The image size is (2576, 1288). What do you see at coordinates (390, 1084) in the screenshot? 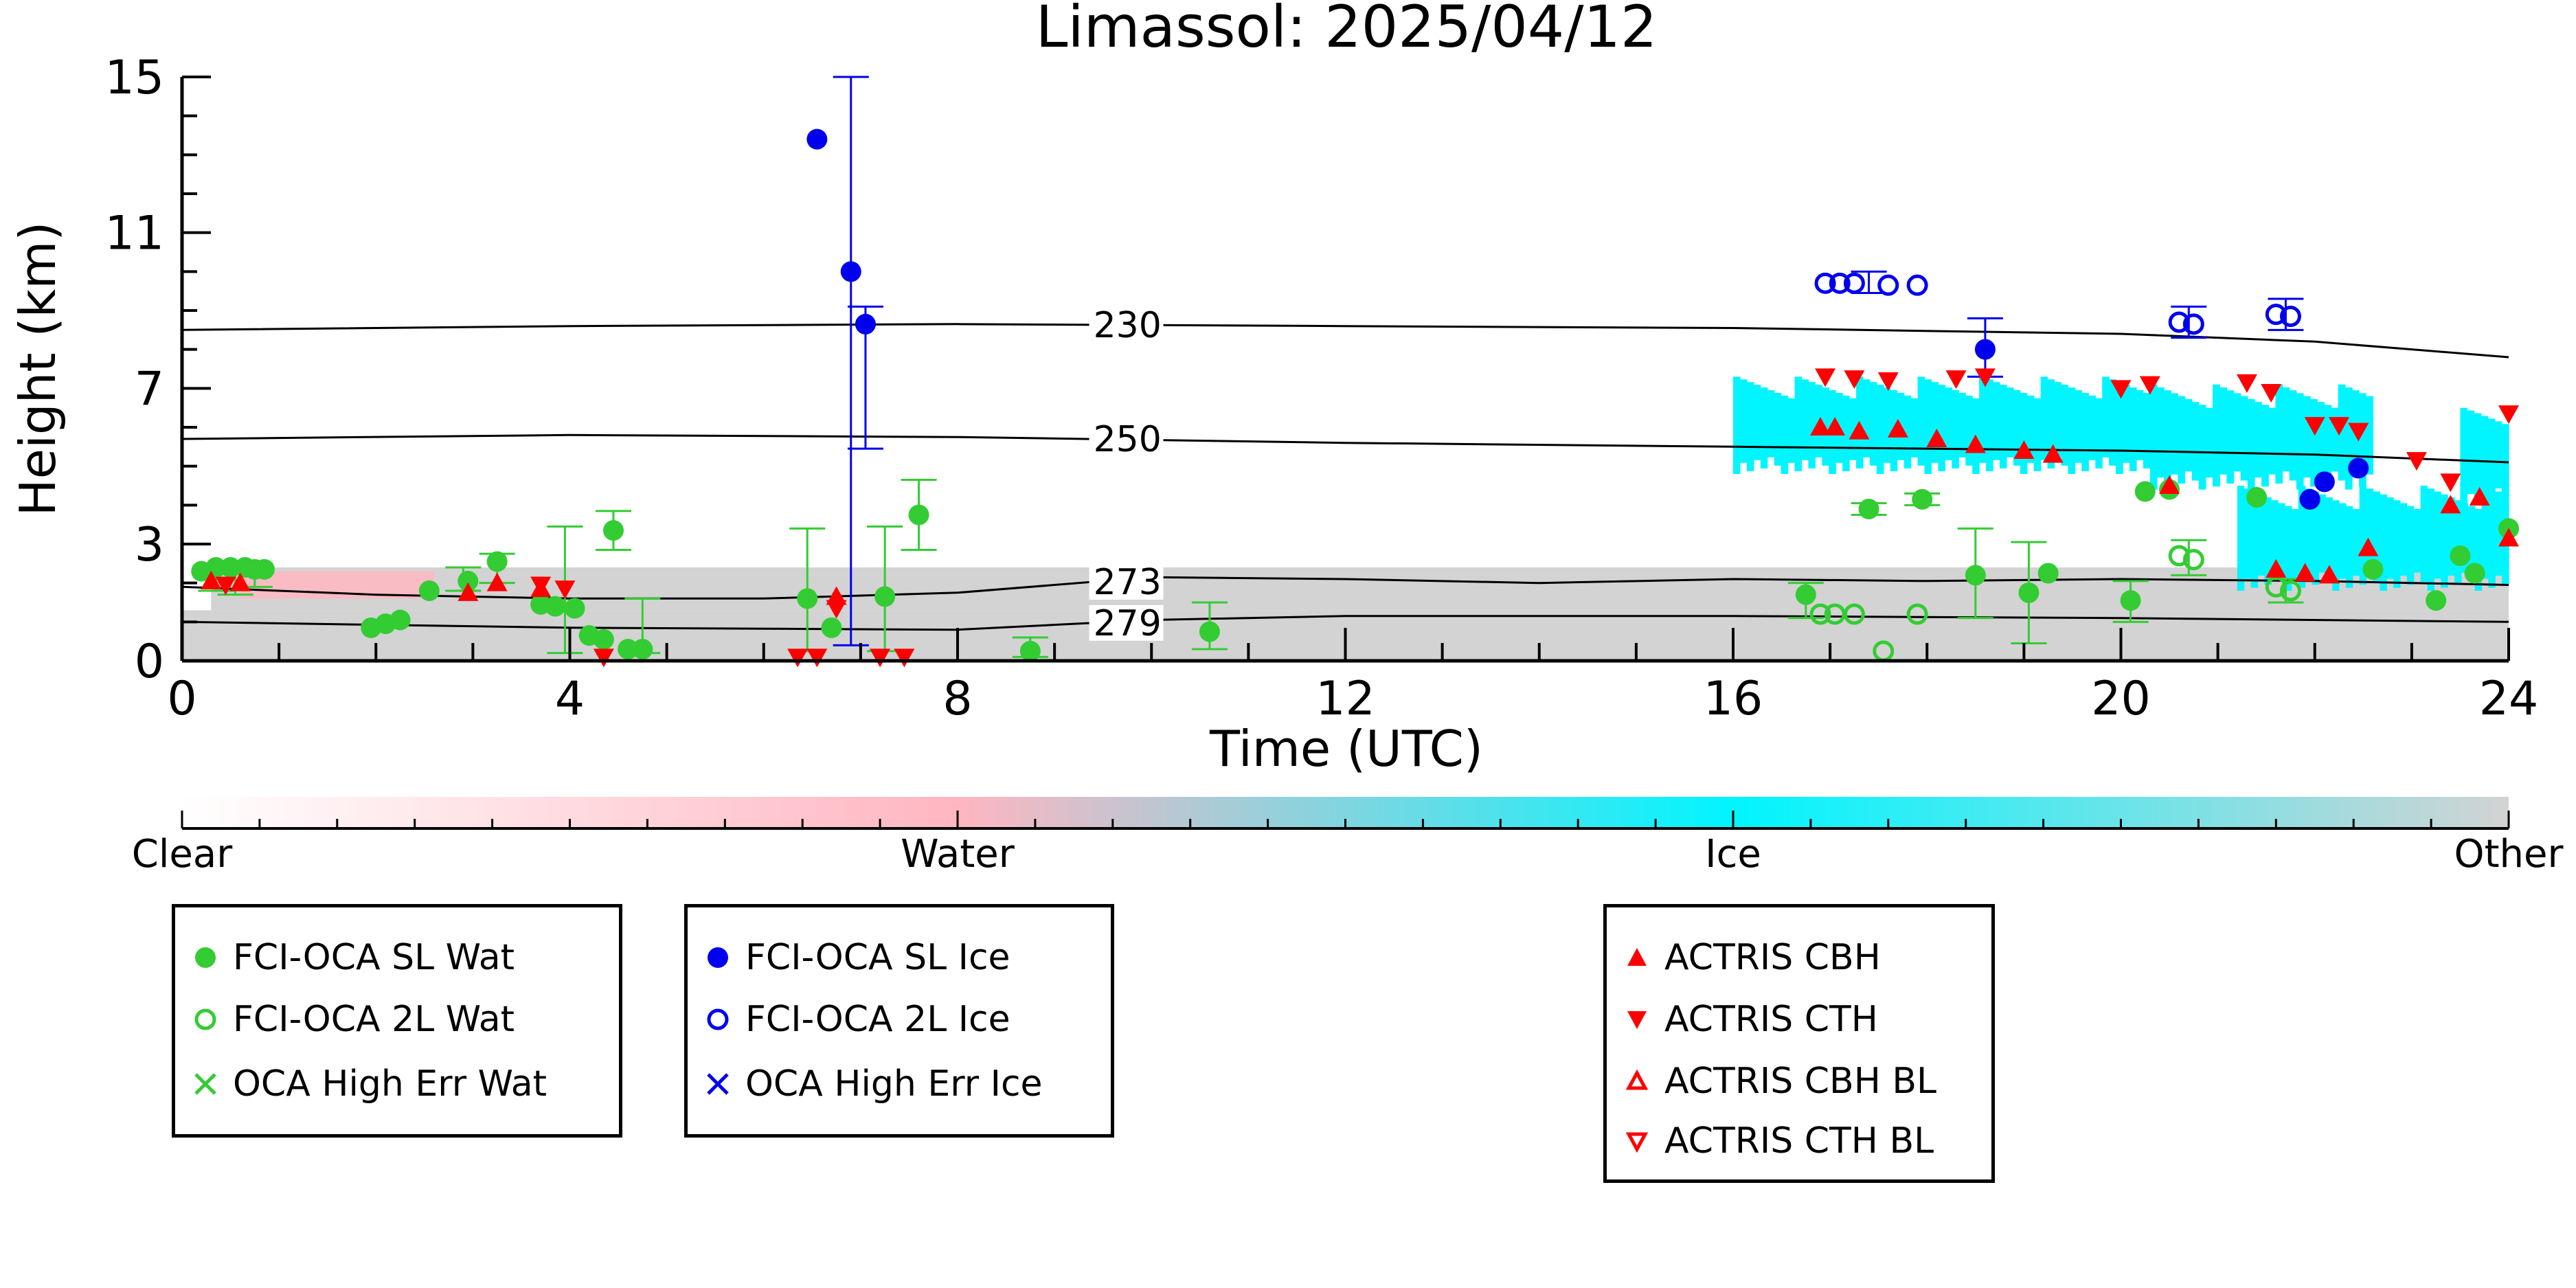
I see `legend-label: OCA High Err Wat` at bounding box center [390, 1084].